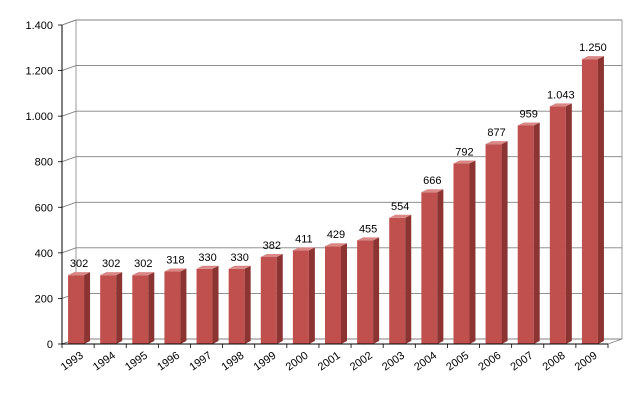  What do you see at coordinates (496, 133) in the screenshot?
I see `data-label: 877` at bounding box center [496, 133].